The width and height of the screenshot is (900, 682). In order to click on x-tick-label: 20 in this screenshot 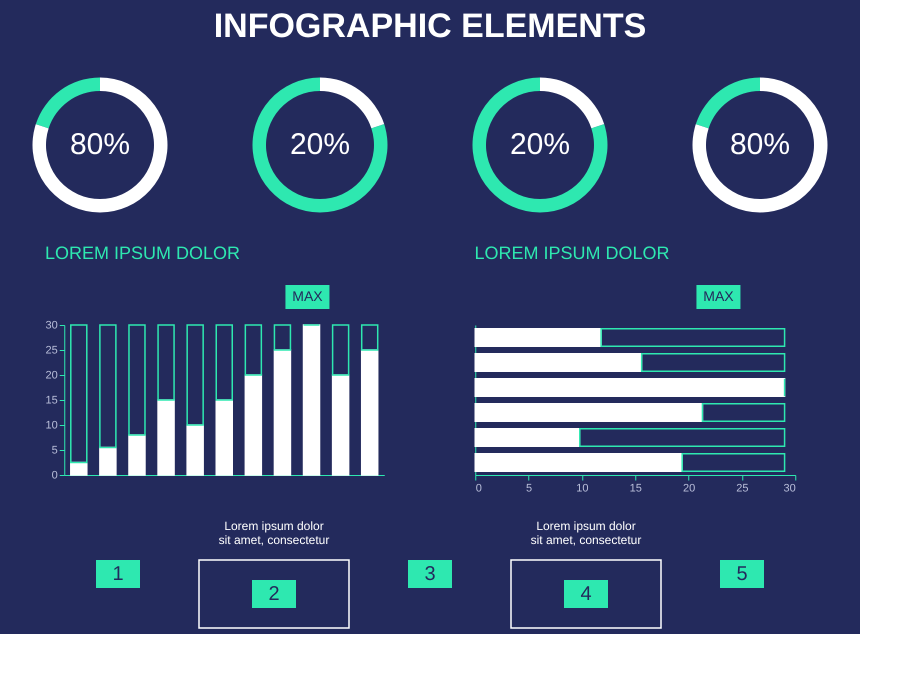, I will do `click(689, 488)`.